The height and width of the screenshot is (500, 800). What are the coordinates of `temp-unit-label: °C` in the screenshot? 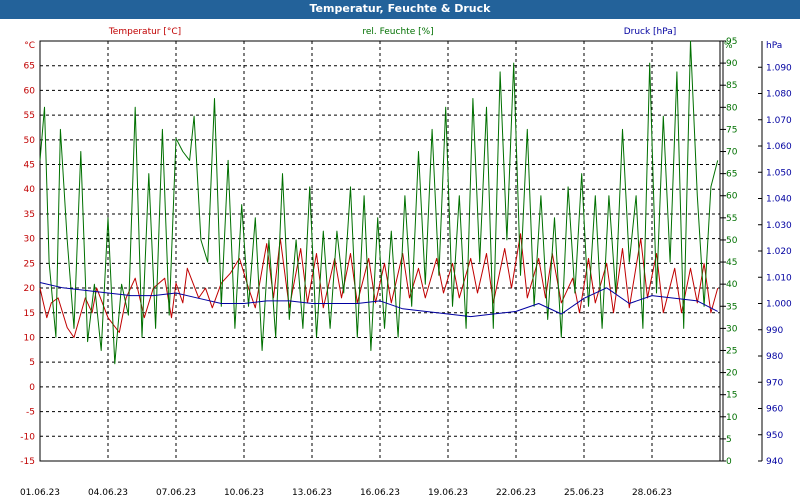 It's located at (29, 46).